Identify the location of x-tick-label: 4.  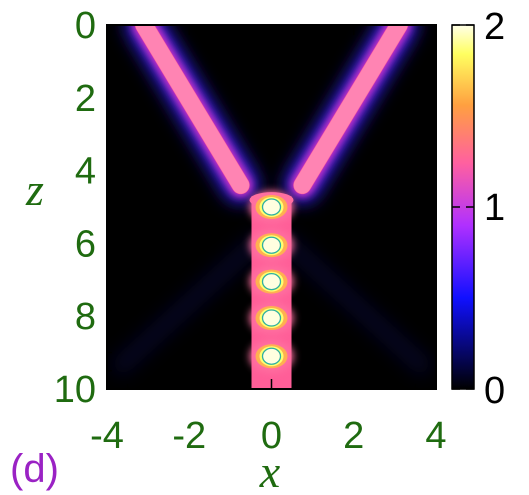
(435, 436).